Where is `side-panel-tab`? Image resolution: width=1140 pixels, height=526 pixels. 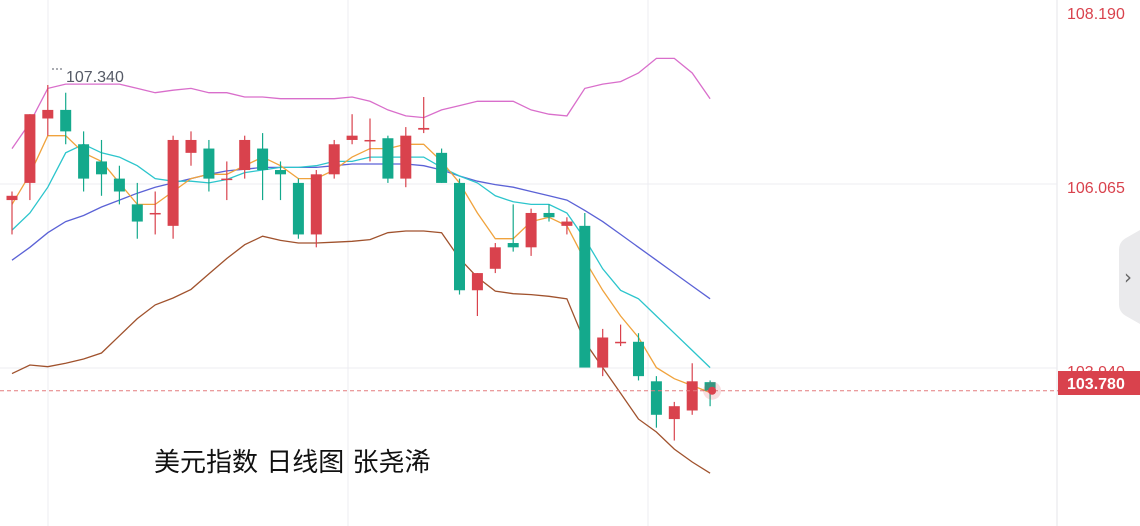 side-panel-tab is located at coordinates (1129, 277).